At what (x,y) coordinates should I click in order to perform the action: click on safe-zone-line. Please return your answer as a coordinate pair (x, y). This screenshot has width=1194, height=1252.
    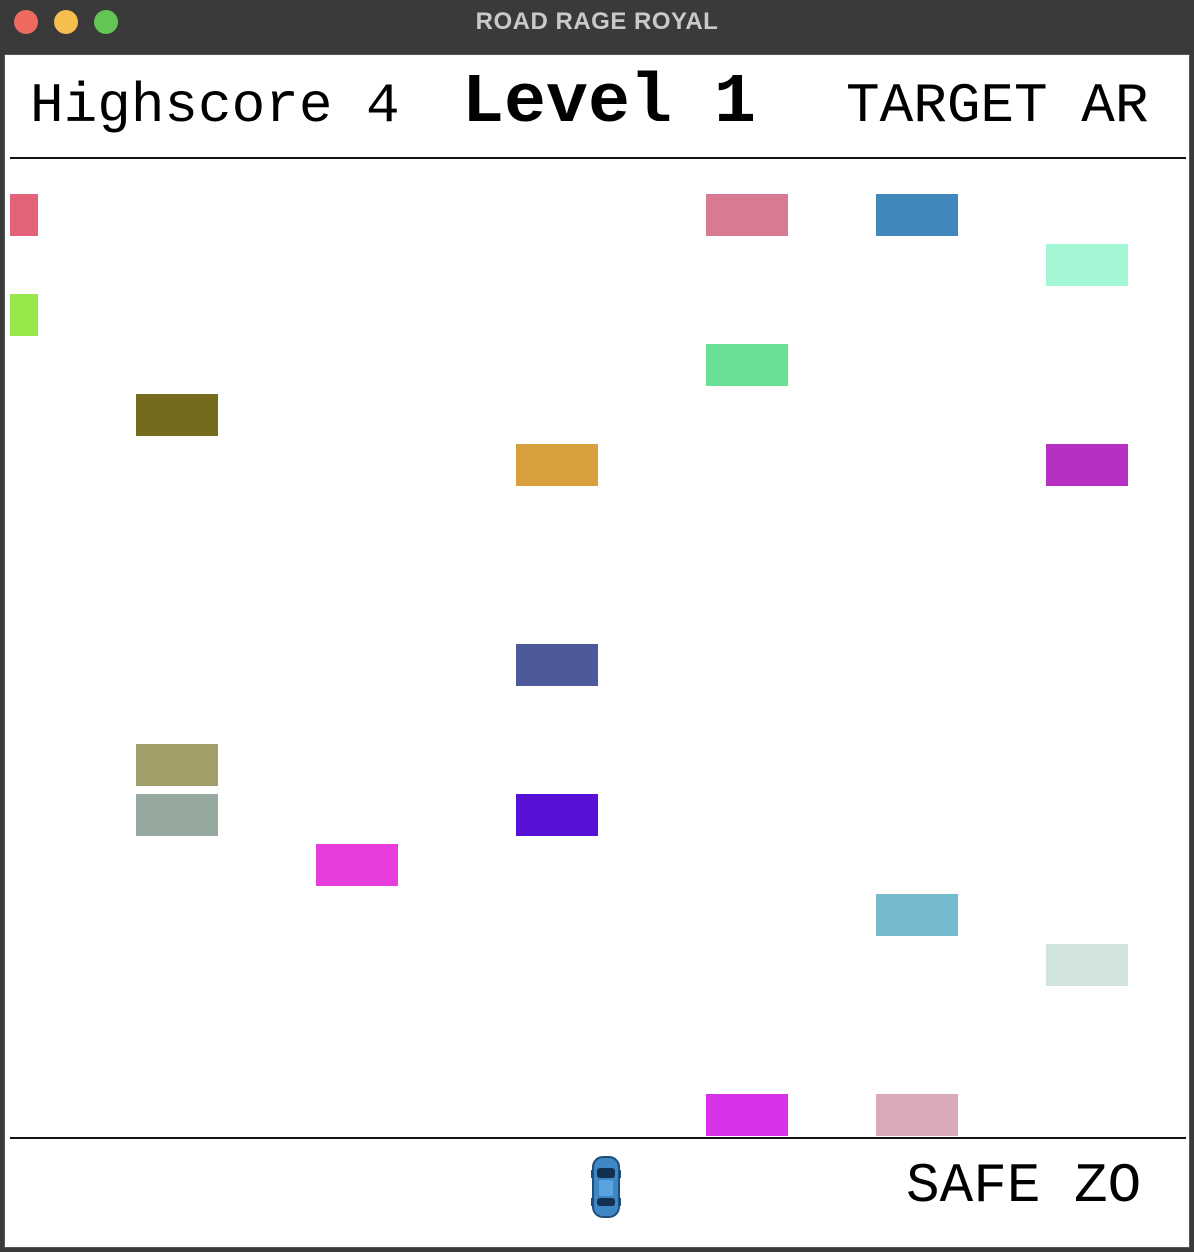
    Looking at the image, I should click on (598, 1138).